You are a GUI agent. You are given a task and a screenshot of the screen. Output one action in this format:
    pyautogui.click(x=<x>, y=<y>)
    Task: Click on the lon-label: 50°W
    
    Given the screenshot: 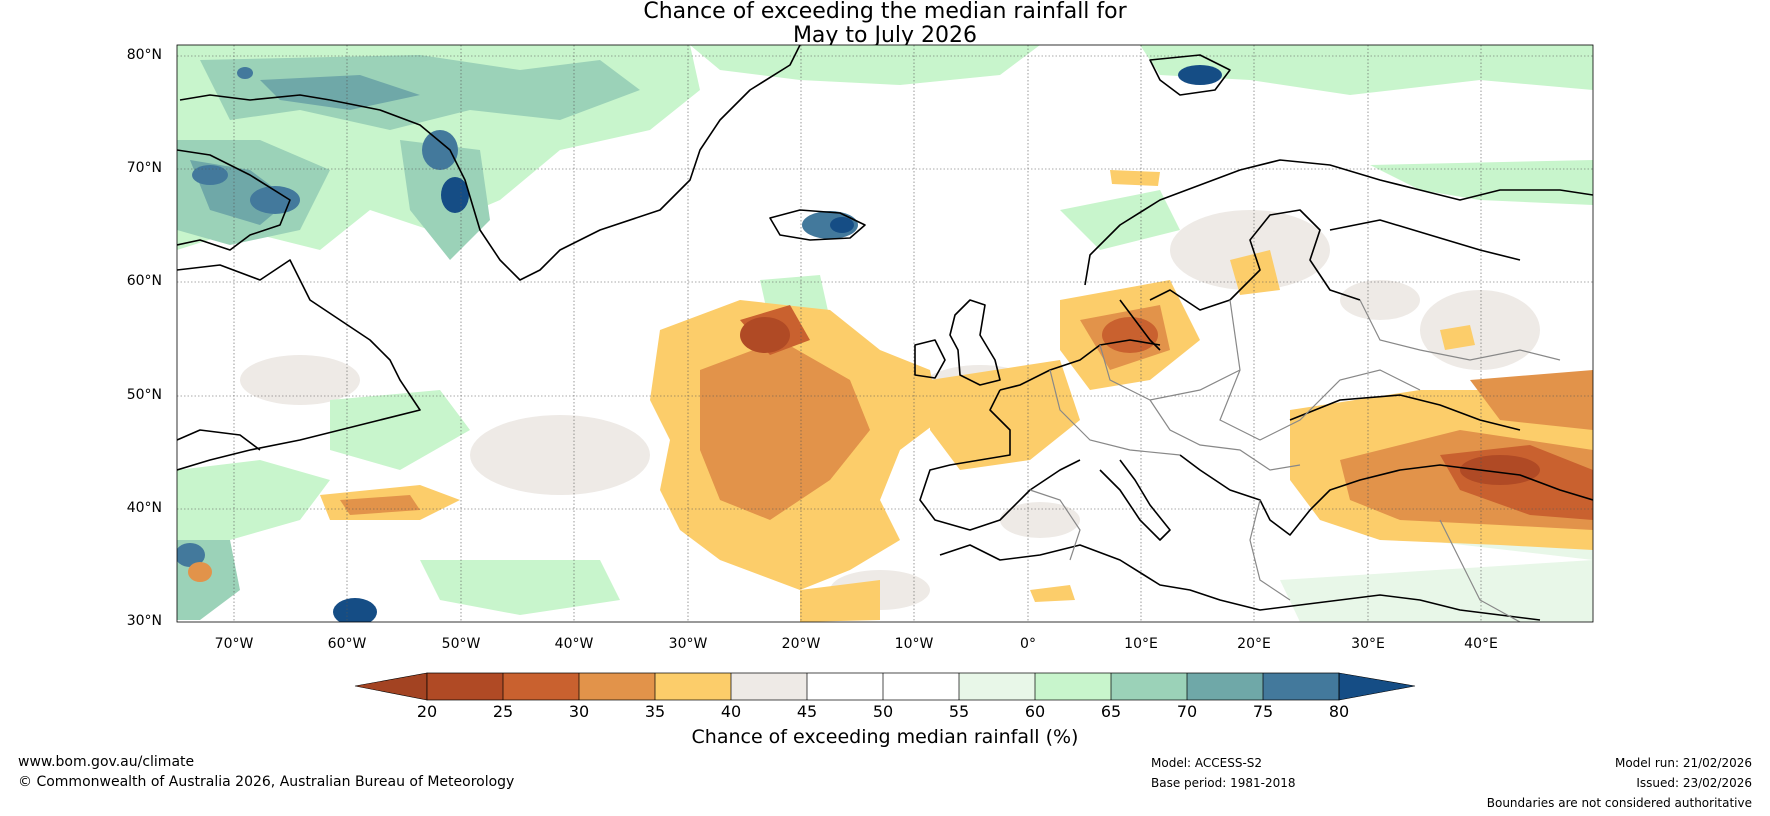 What is the action you would take?
    pyautogui.click(x=461, y=644)
    